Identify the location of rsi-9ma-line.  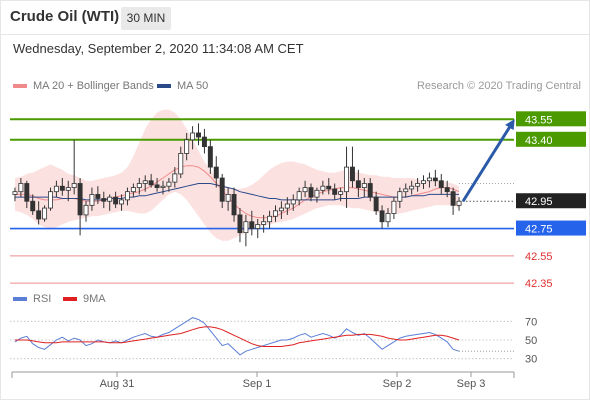
(237, 336).